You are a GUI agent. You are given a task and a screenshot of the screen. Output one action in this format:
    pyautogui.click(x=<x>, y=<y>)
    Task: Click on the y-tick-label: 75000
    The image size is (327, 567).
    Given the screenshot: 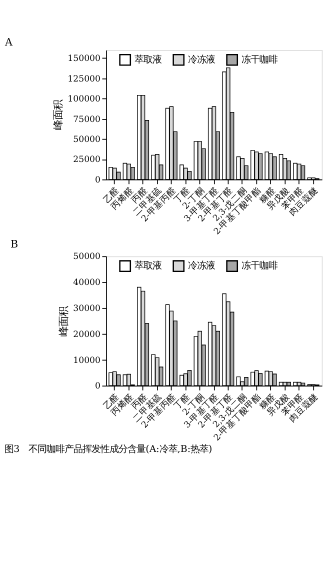 What is the action you would take?
    pyautogui.click(x=87, y=119)
    